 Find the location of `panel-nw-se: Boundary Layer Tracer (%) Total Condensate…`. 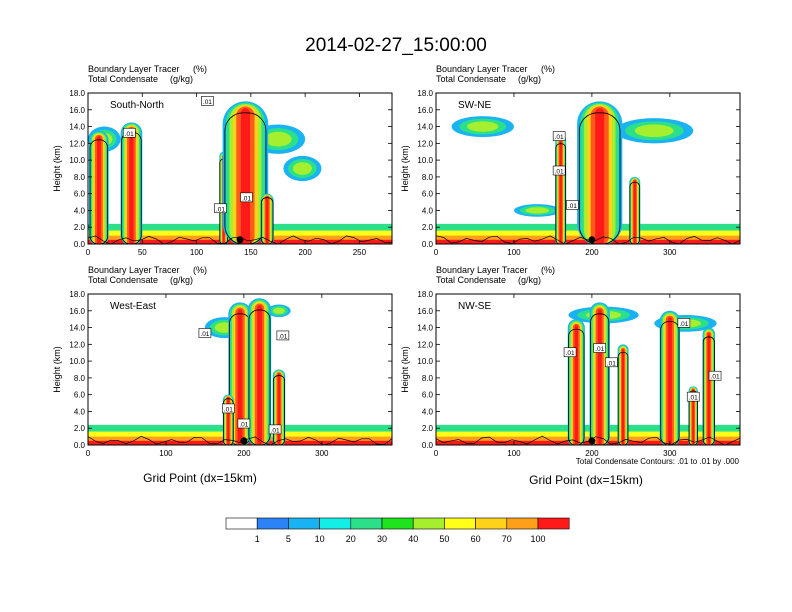

panel-nw-se: Boundary Layer Tracer (%) Total Condensate… is located at coordinates (570, 361).